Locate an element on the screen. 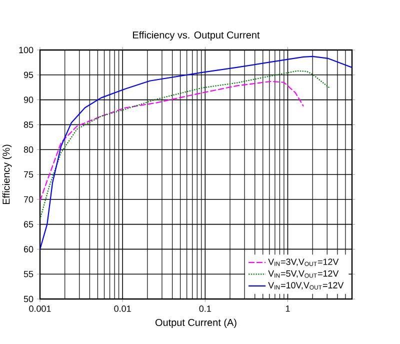  x-tick-label: 0.1 is located at coordinates (205, 309).